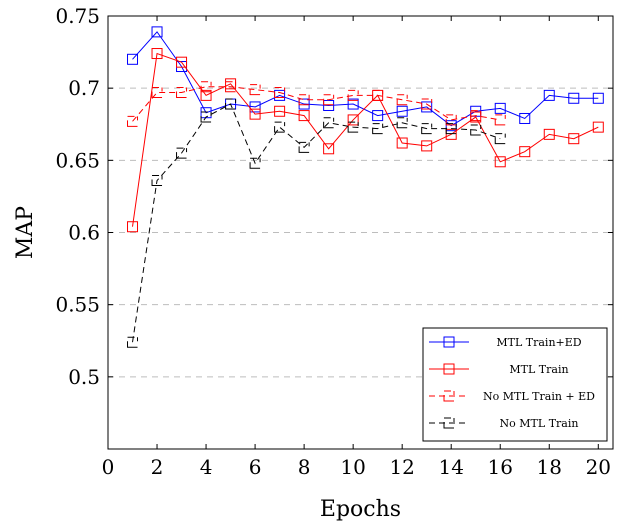  Describe the element at coordinates (538, 369) in the screenshot. I see `legend-label: MTL Train` at that location.